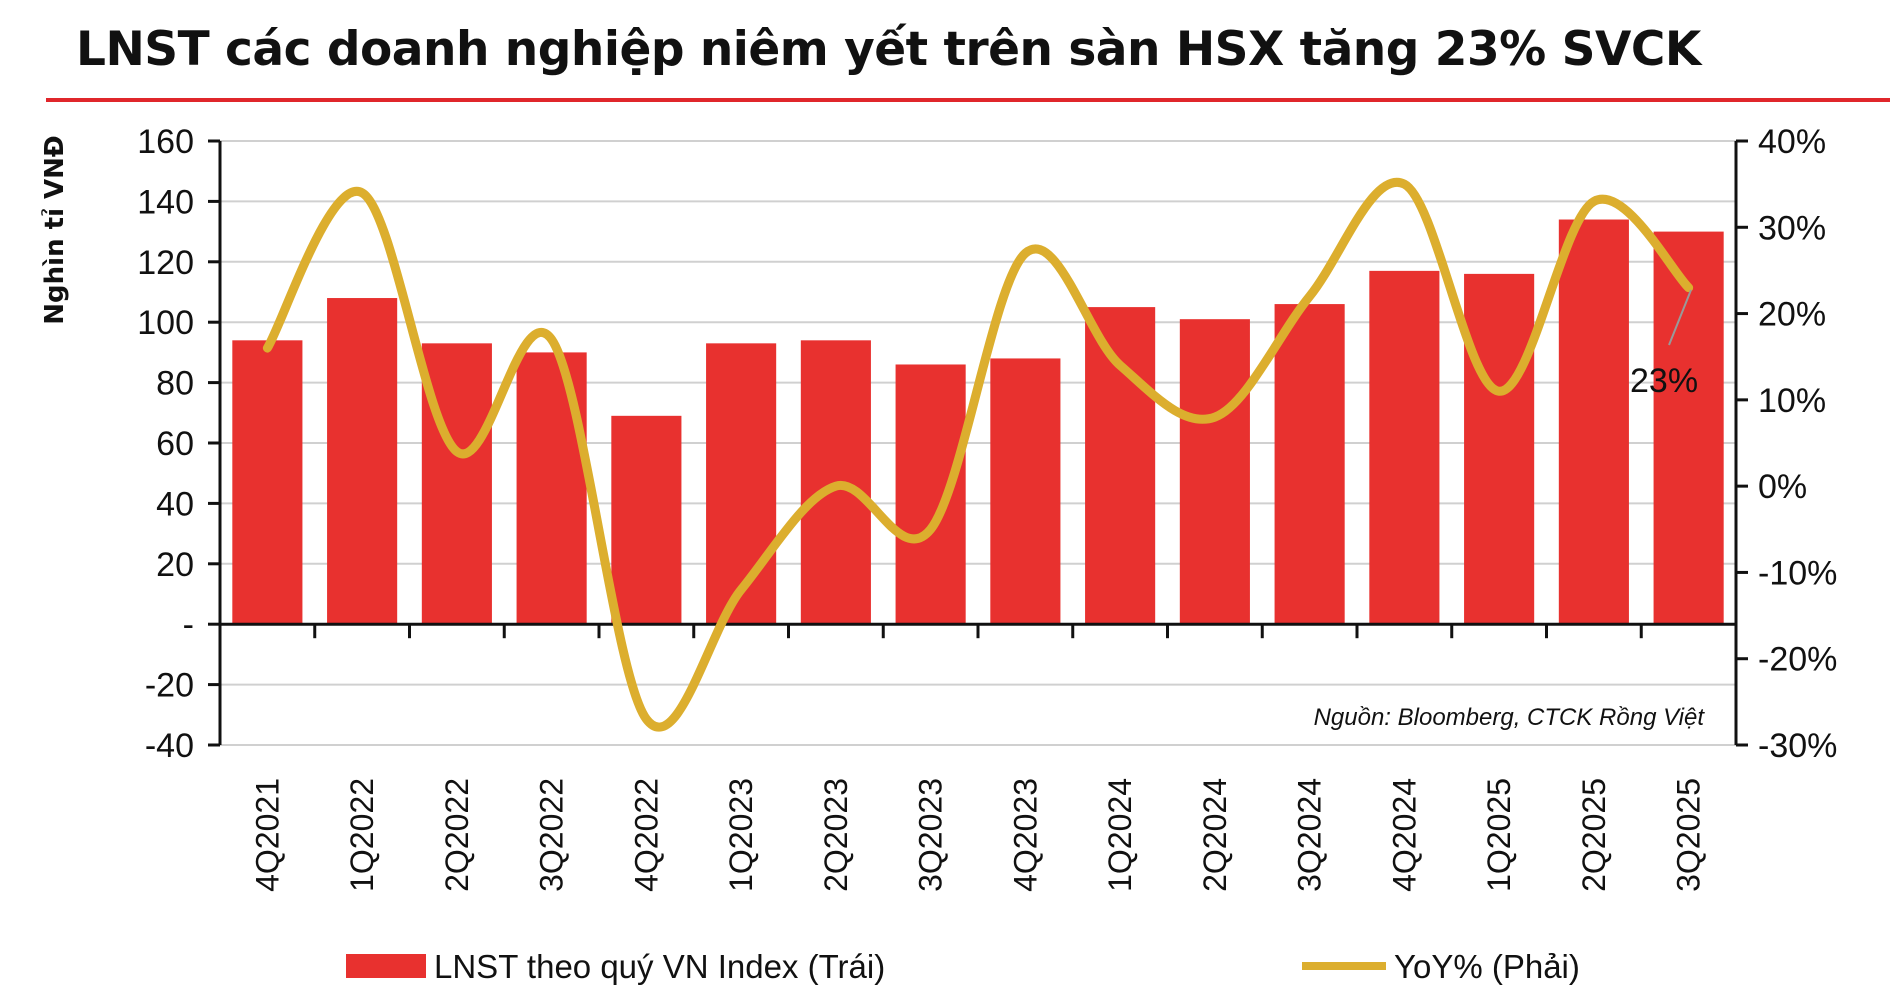  Describe the element at coordinates (55, 229) in the screenshot. I see `y-axis-title: Nghìn tỉ VNĐ` at that location.